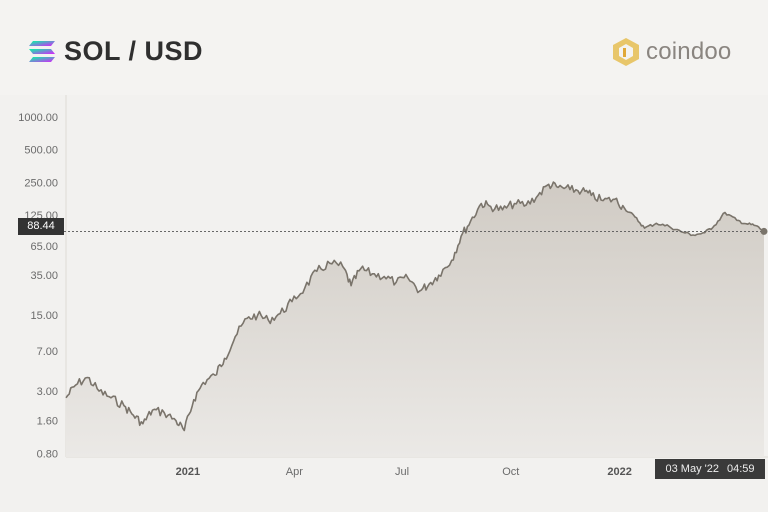  I want to click on y-tick-label: 500.00, so click(41, 151).